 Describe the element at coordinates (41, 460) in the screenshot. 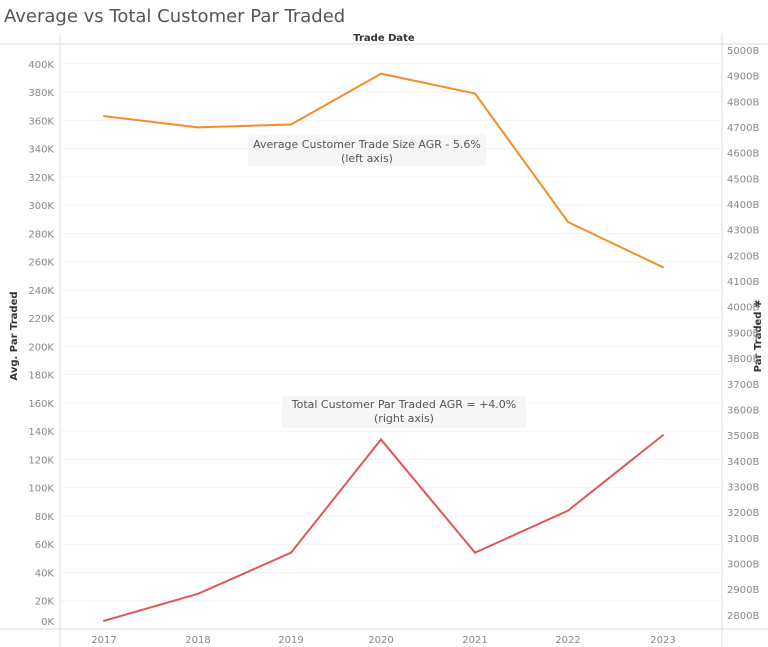

I see `left-tick-label: 120K` at that location.